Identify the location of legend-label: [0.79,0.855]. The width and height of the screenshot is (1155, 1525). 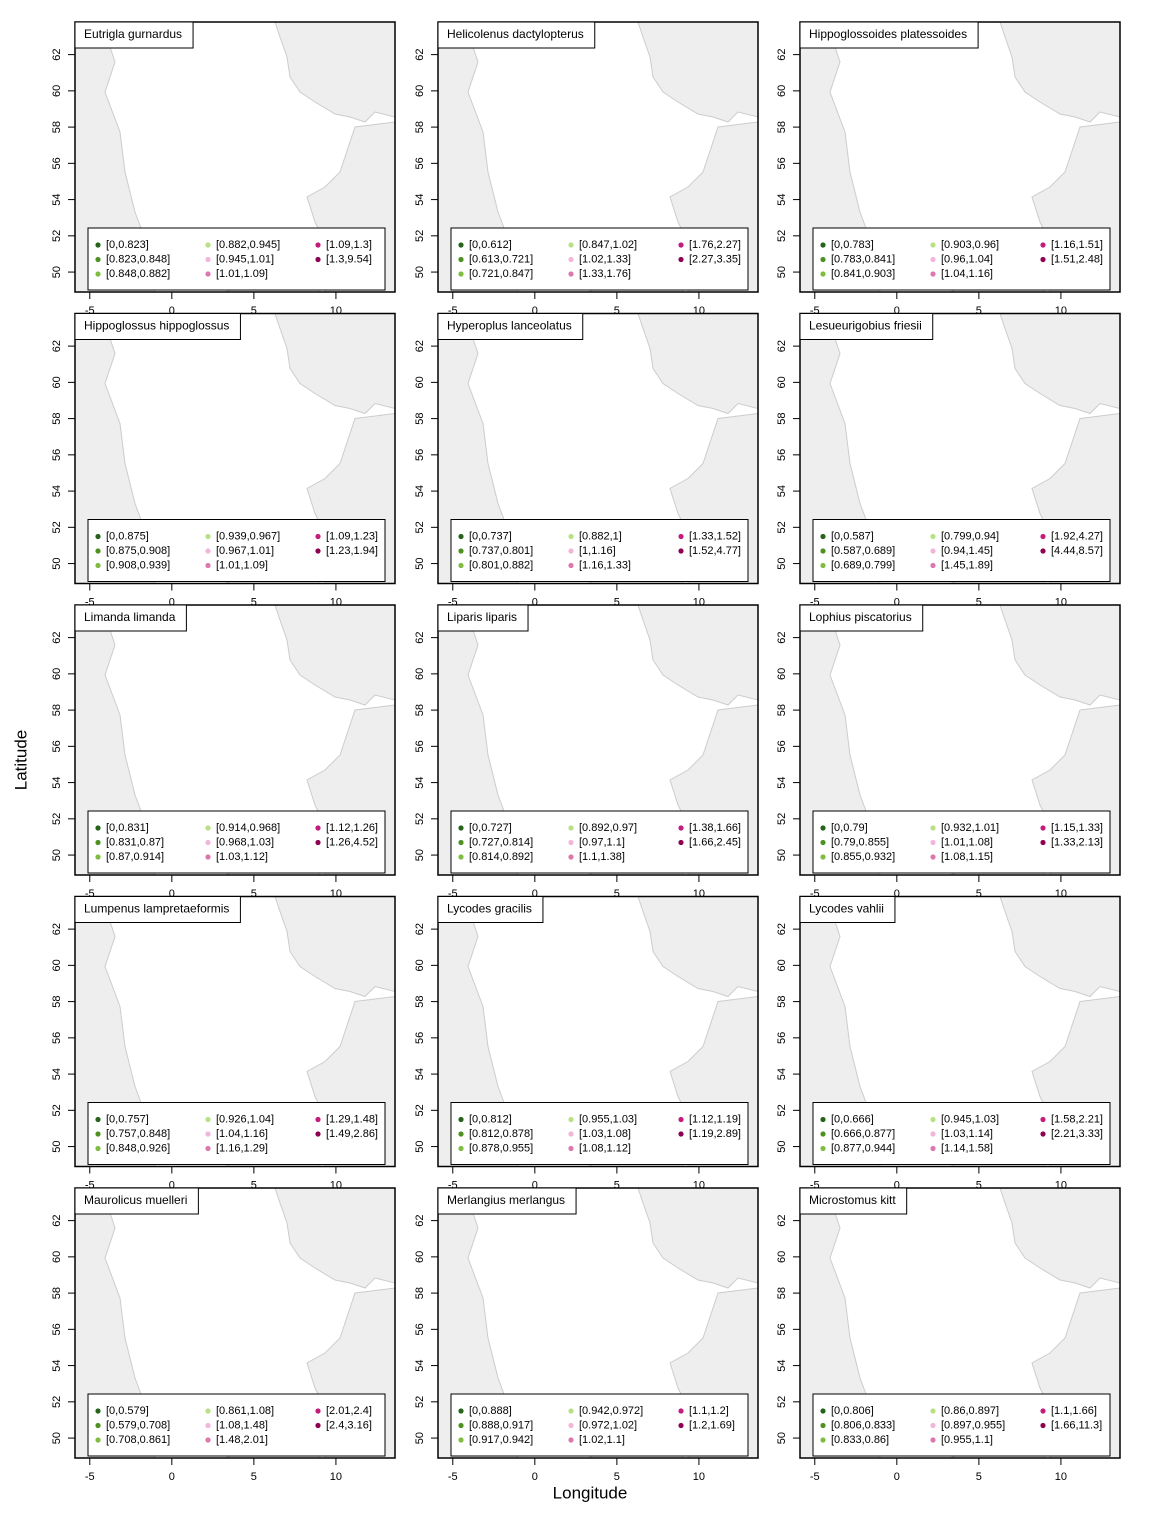
(860, 842).